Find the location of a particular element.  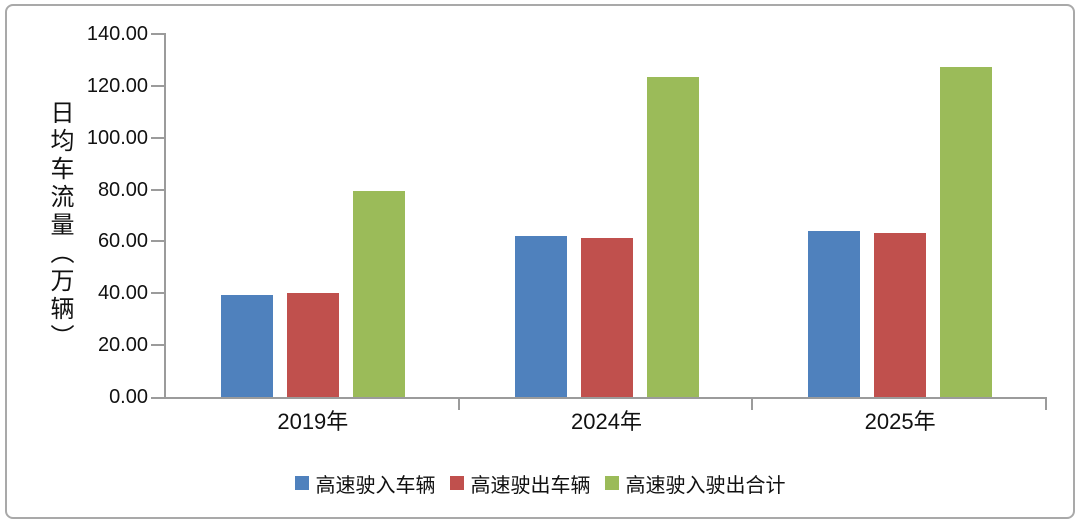

legend-label: 高速驶出车辆 is located at coordinates (530, 485).